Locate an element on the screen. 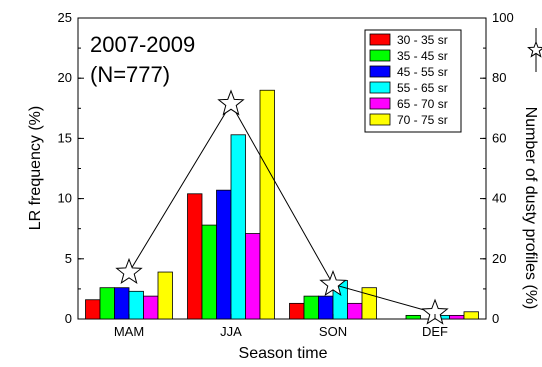  y-tick-label: 0 is located at coordinates (68, 318).